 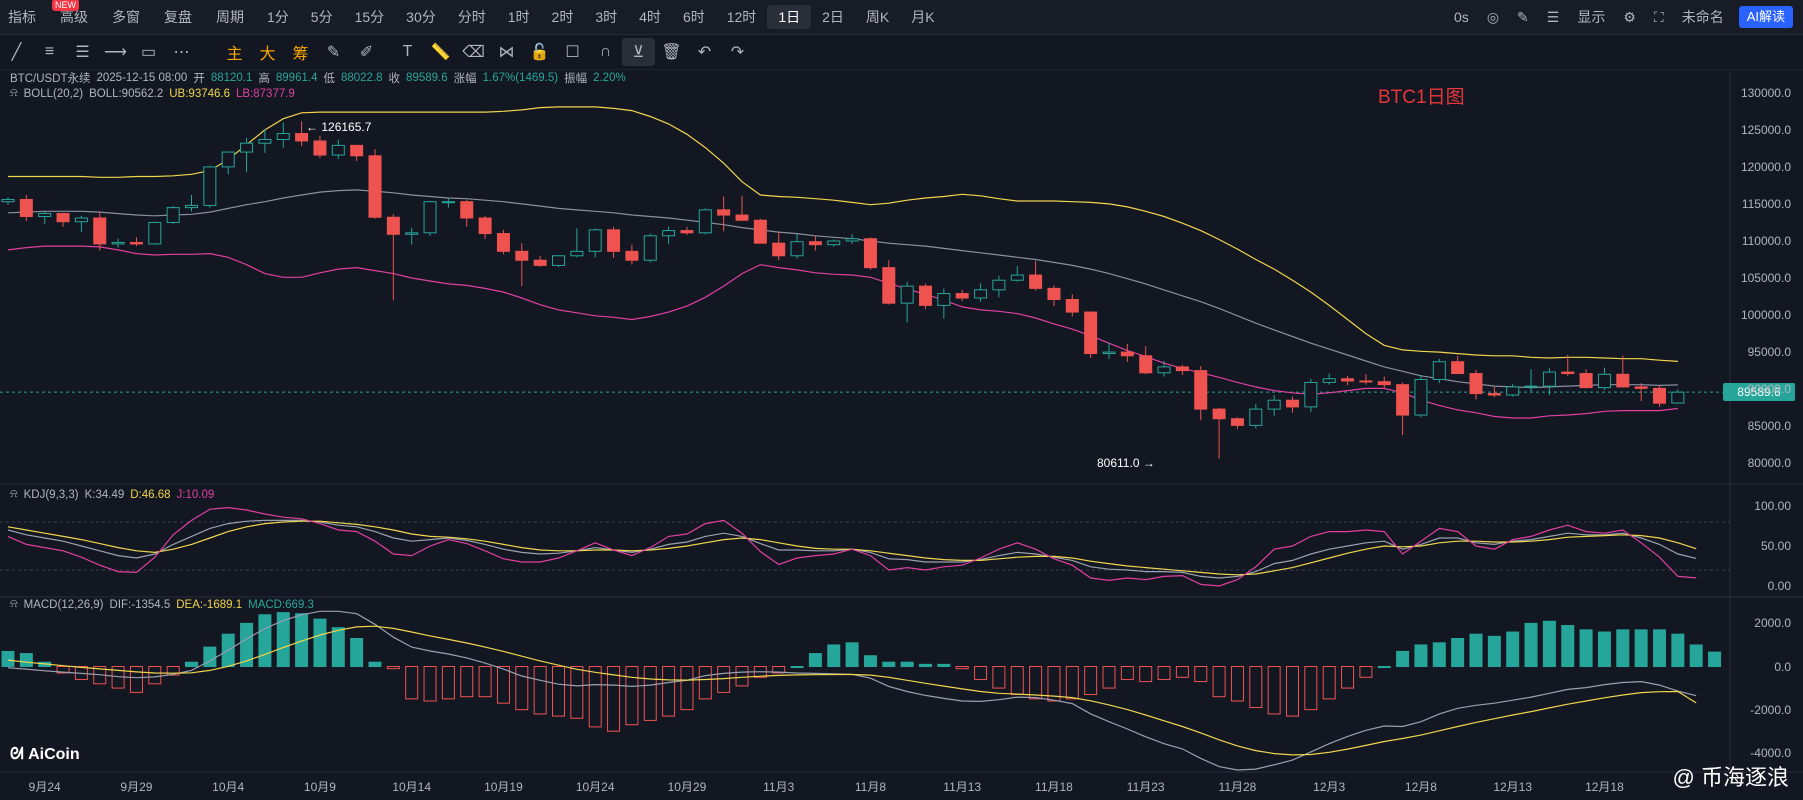 I want to click on brush-icon: ✎, so click(x=333, y=52).